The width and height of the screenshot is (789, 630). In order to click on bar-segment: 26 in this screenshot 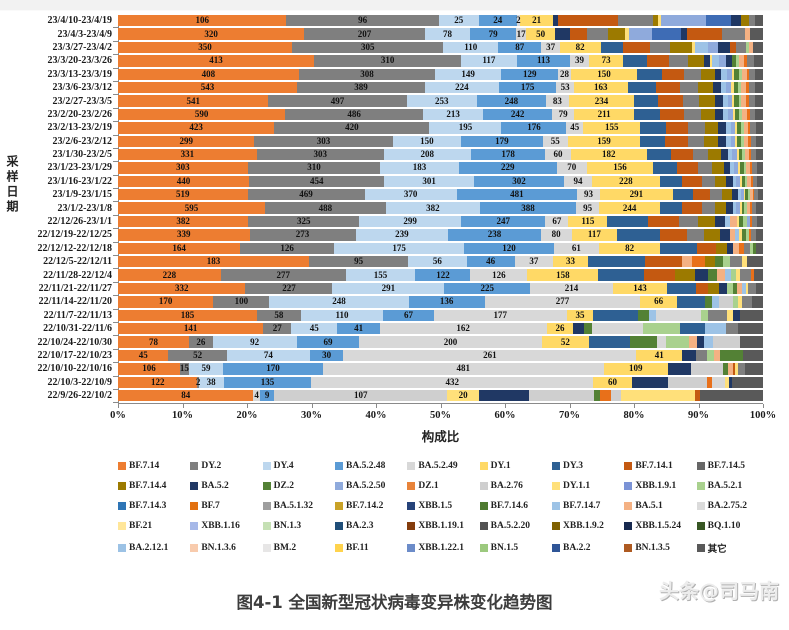, I will do `click(201, 342)`.